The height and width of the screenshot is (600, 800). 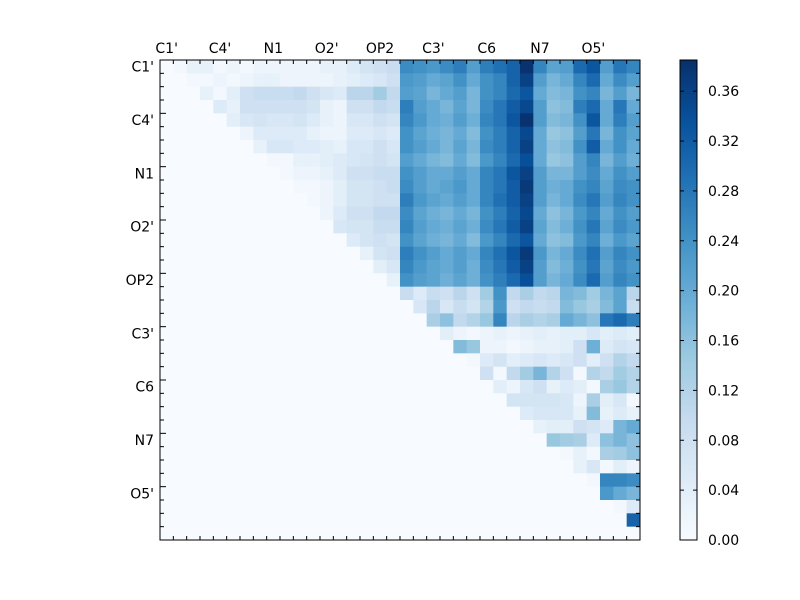 I want to click on y-tick-label: C3', so click(x=142, y=334).